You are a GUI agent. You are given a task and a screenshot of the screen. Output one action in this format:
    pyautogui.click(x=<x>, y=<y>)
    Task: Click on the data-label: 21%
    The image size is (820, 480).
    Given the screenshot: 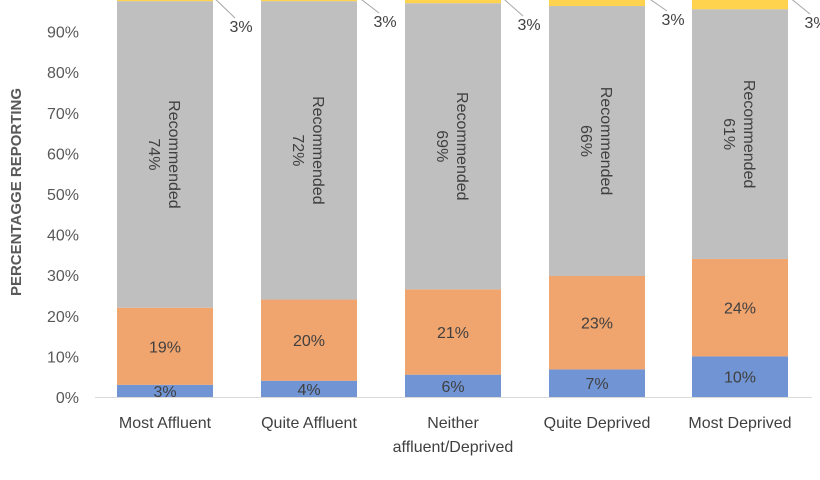 What is the action you would take?
    pyautogui.click(x=453, y=333)
    